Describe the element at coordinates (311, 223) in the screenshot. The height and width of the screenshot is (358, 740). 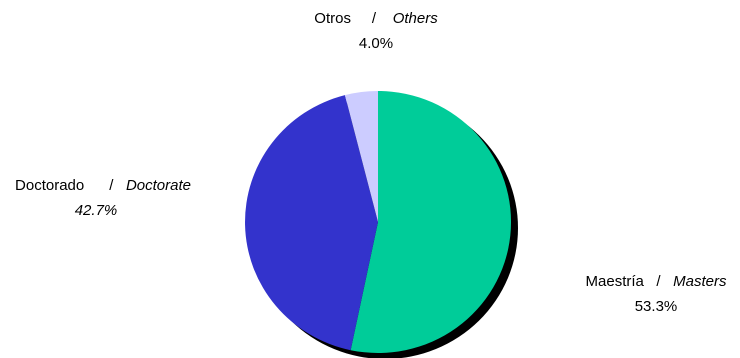
I see `pie-slice-doctorate` at that location.